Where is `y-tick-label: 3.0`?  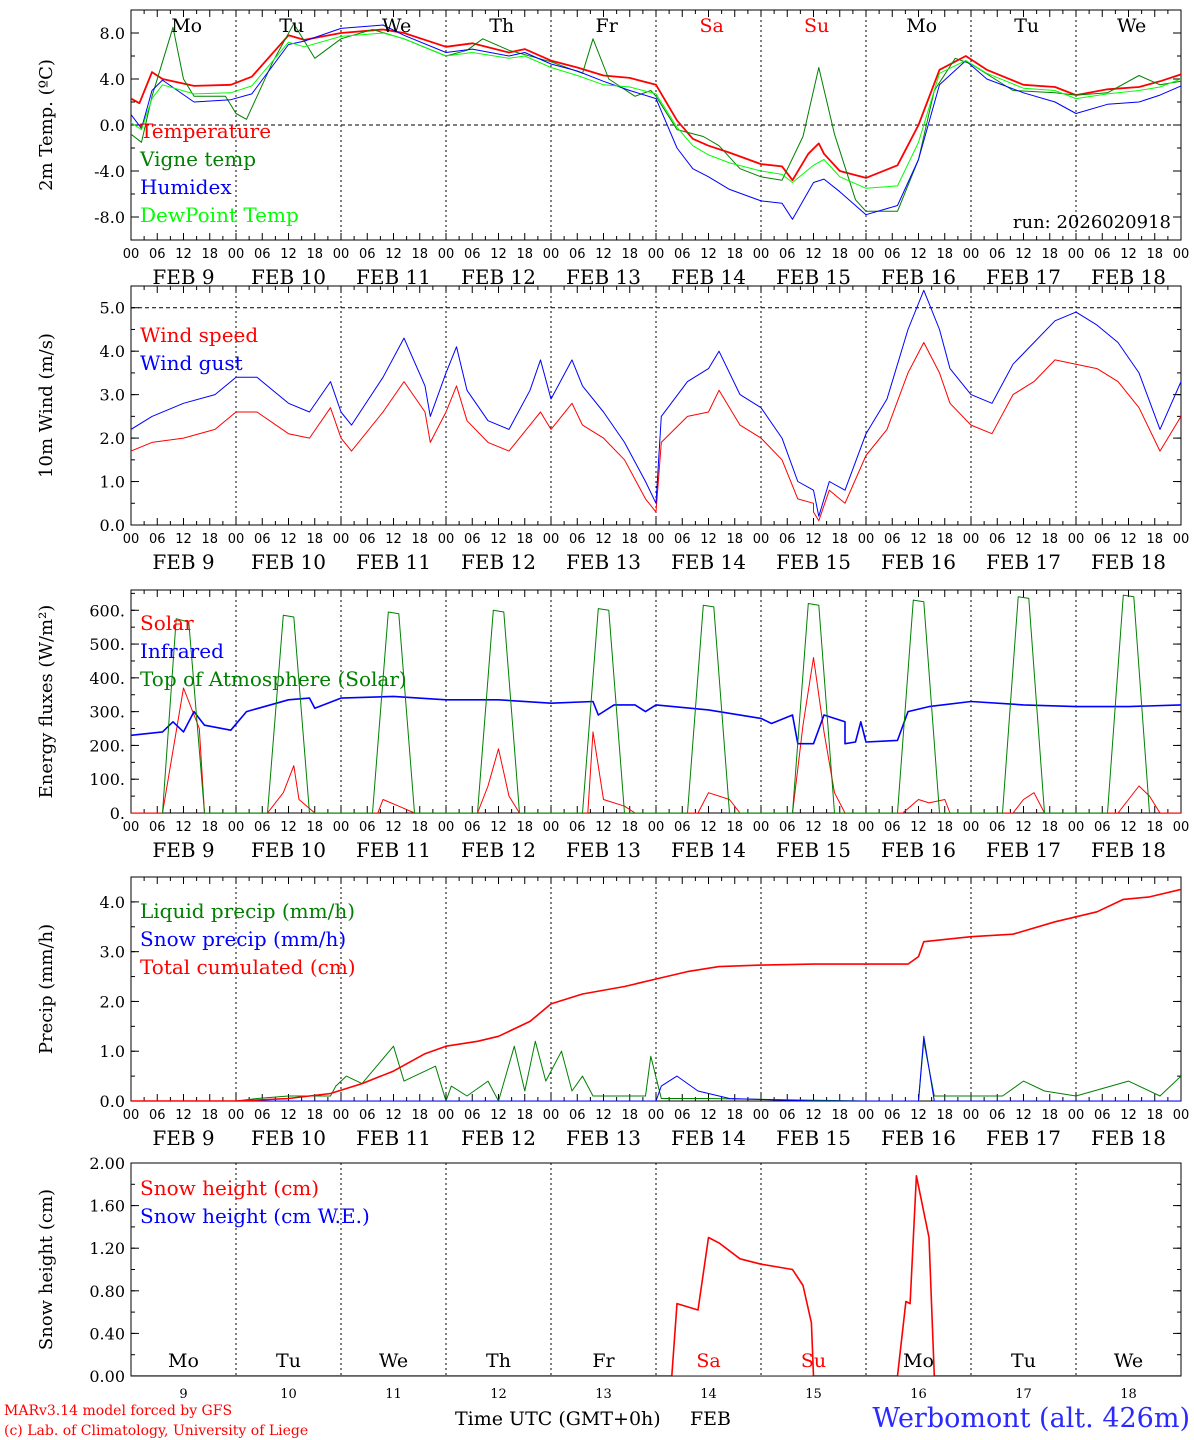
y-tick-label: 3.0 is located at coordinates (112, 395).